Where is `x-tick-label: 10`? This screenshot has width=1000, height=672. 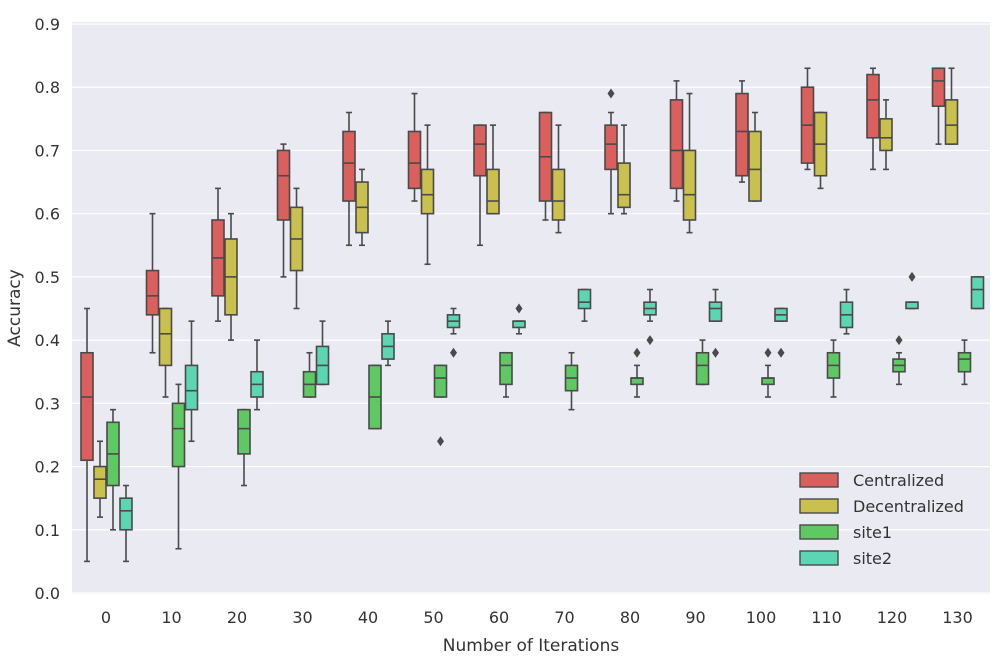
x-tick-label: 10 is located at coordinates (171, 617).